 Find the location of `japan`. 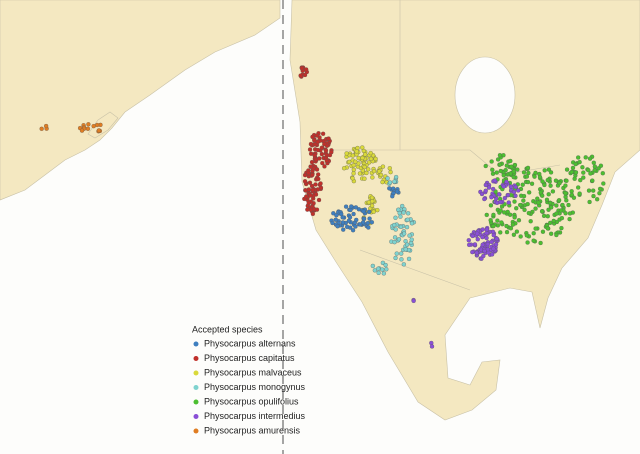

japan is located at coordinates (103, 125).